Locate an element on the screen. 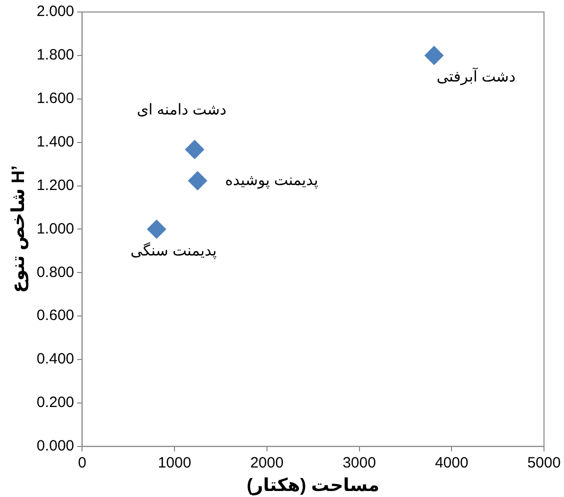 The image size is (564, 497). x-tick-label: 1000 is located at coordinates (175, 463).